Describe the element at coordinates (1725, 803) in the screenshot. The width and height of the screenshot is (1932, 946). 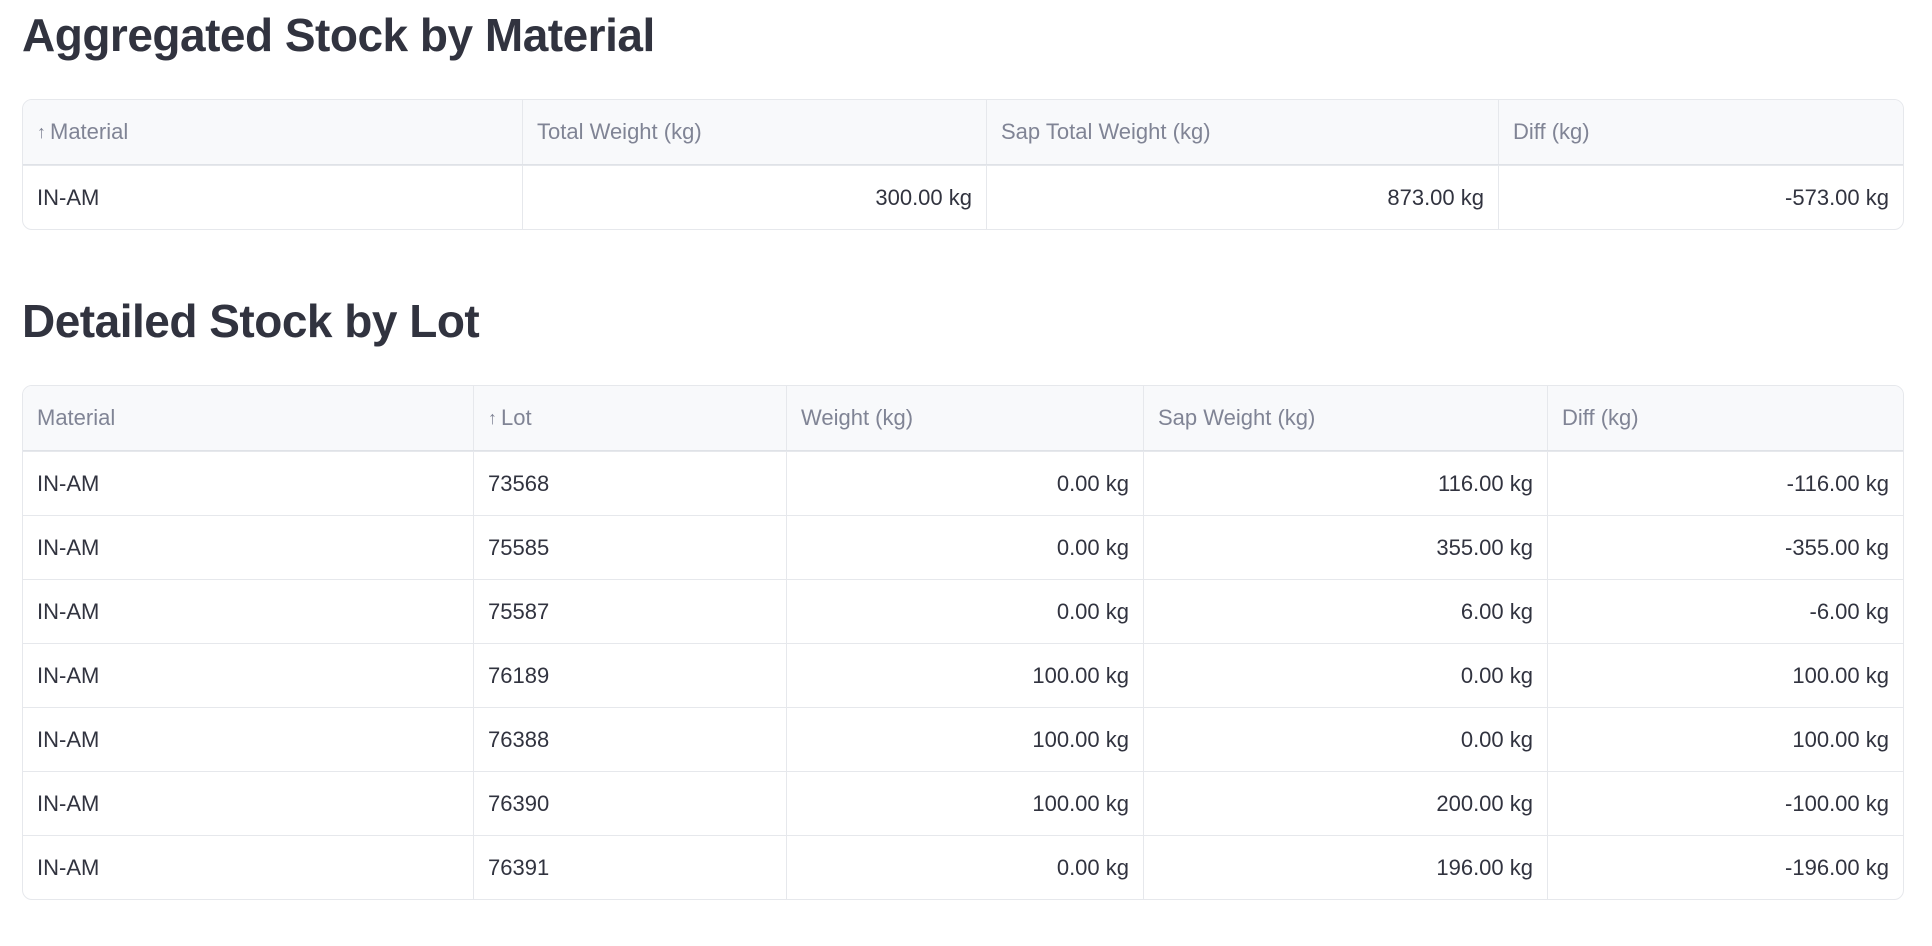
I see `table-cell: -100.00 kg` at that location.